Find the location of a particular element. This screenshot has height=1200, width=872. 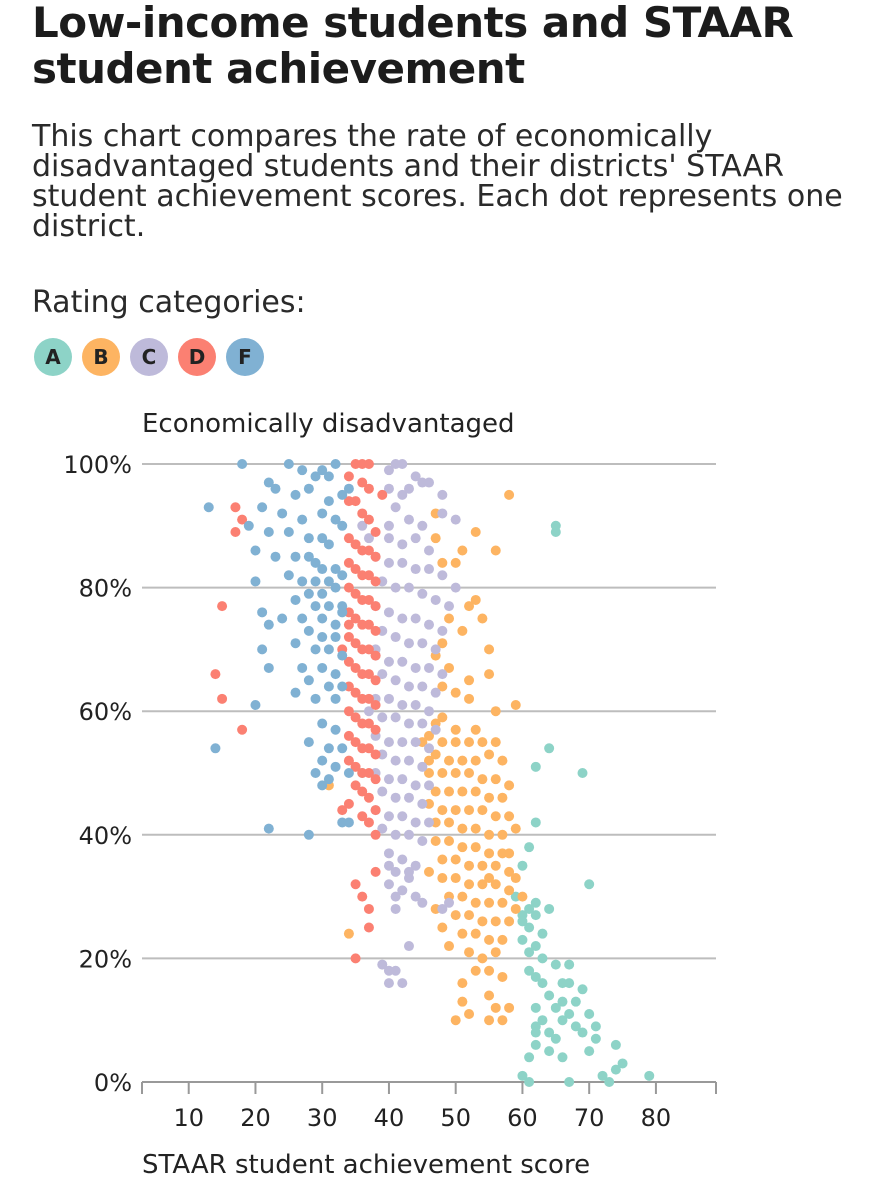

x-tick-label: 10 is located at coordinates (188, 1118).